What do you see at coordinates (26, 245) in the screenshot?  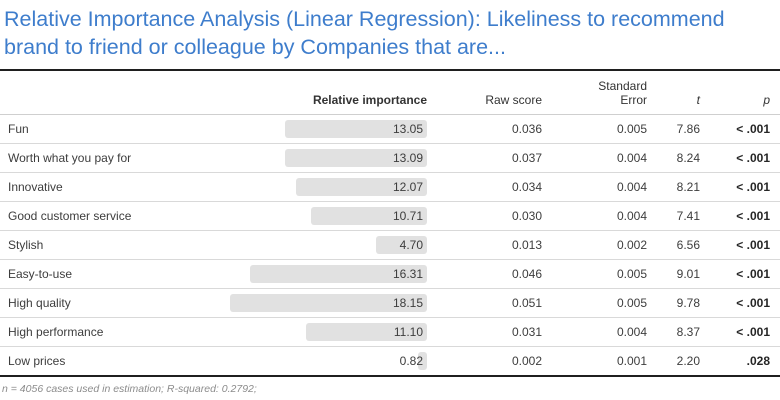 I see `row-label: Stylish` at bounding box center [26, 245].